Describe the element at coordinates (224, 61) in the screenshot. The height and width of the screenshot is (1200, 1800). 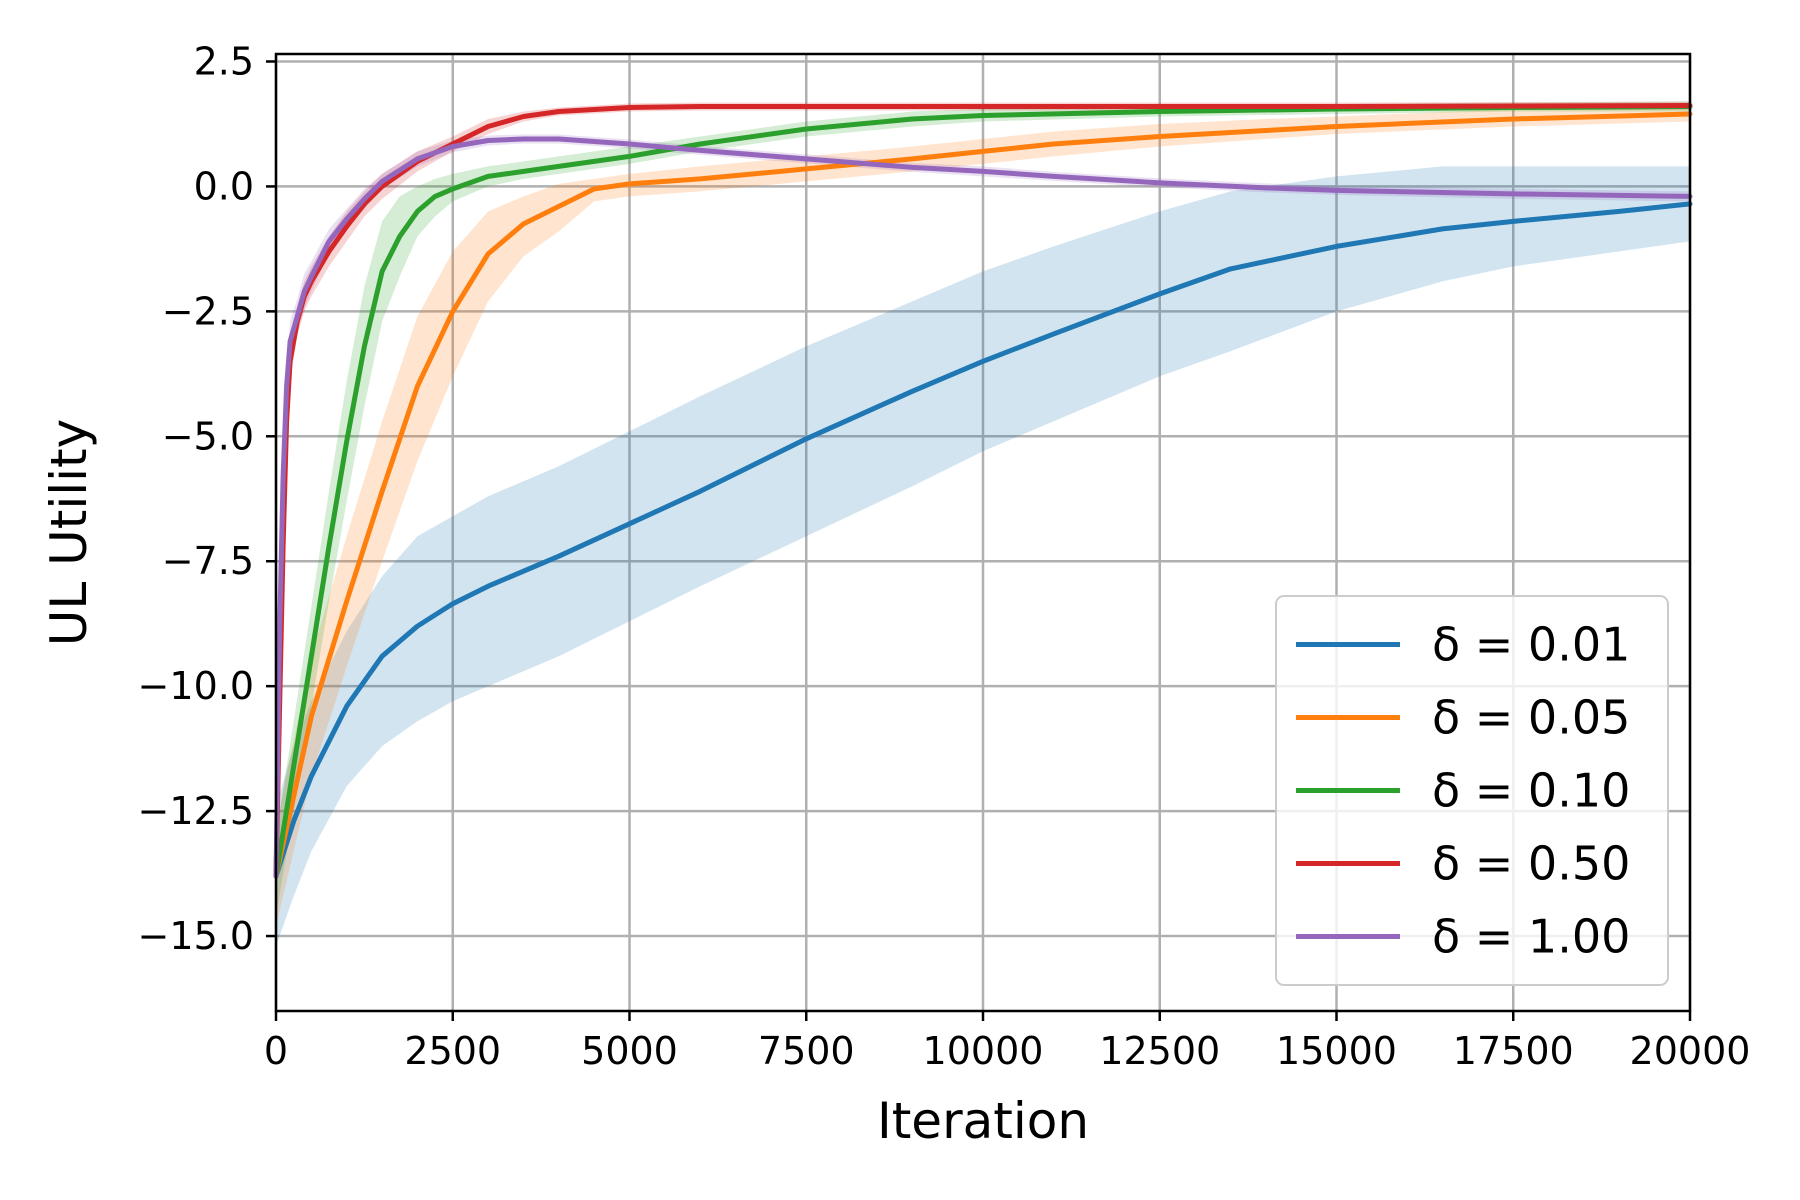
I see `y-tick-label: 2.5` at that location.